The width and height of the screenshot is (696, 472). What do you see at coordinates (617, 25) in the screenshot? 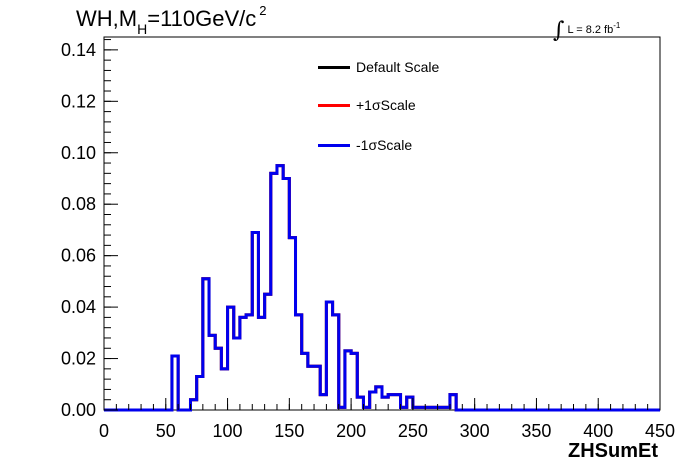
I see `luminosity-unit-superscript: -1` at bounding box center [617, 25].